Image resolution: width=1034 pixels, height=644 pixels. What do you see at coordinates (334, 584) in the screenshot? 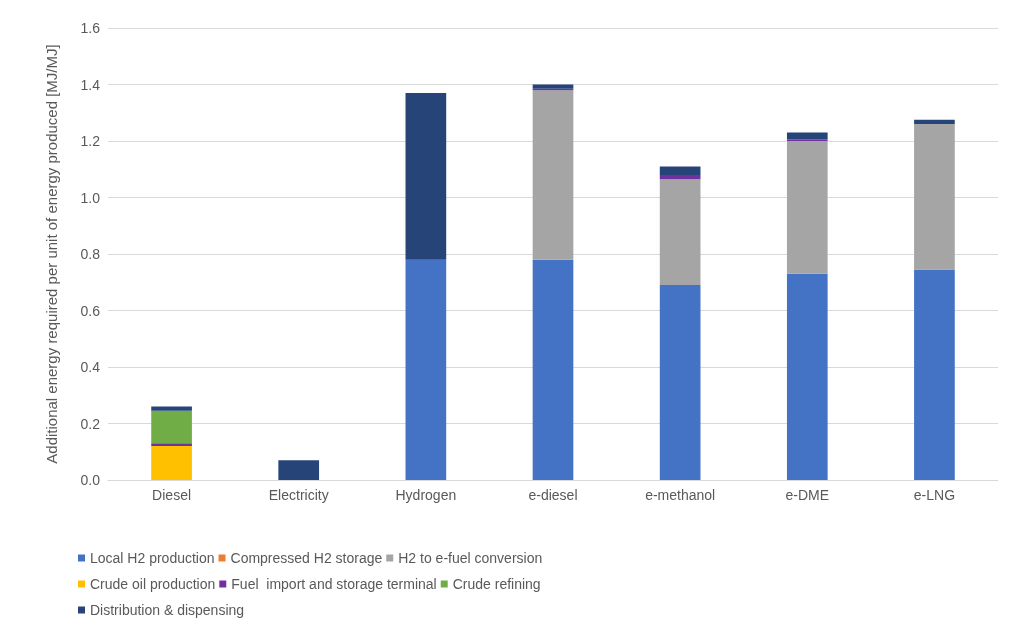
I see `legend-label: Fuel import and storage terminal` at bounding box center [334, 584].